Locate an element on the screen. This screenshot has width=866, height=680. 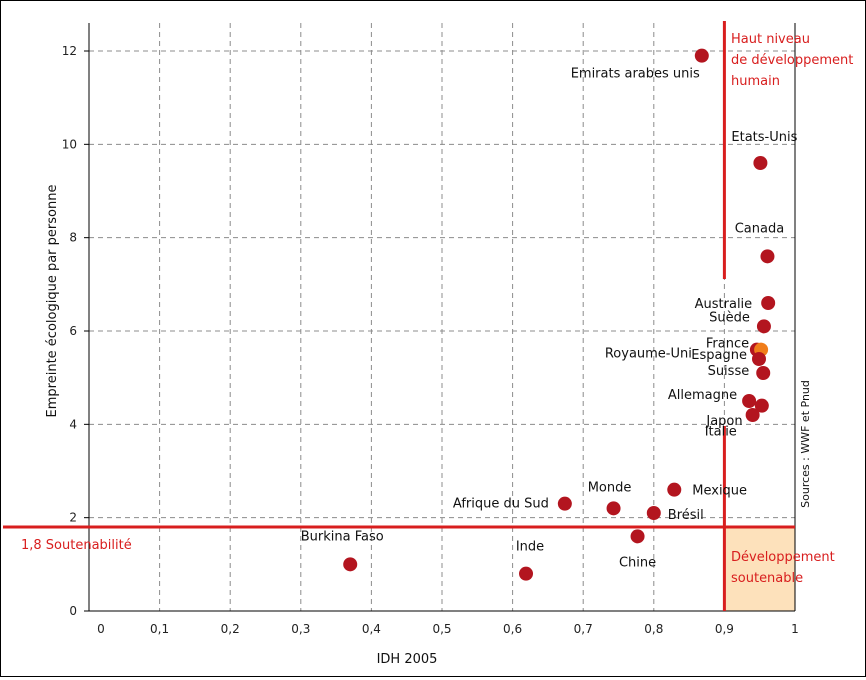
y-tick-label: 6 is located at coordinates (73, 331).